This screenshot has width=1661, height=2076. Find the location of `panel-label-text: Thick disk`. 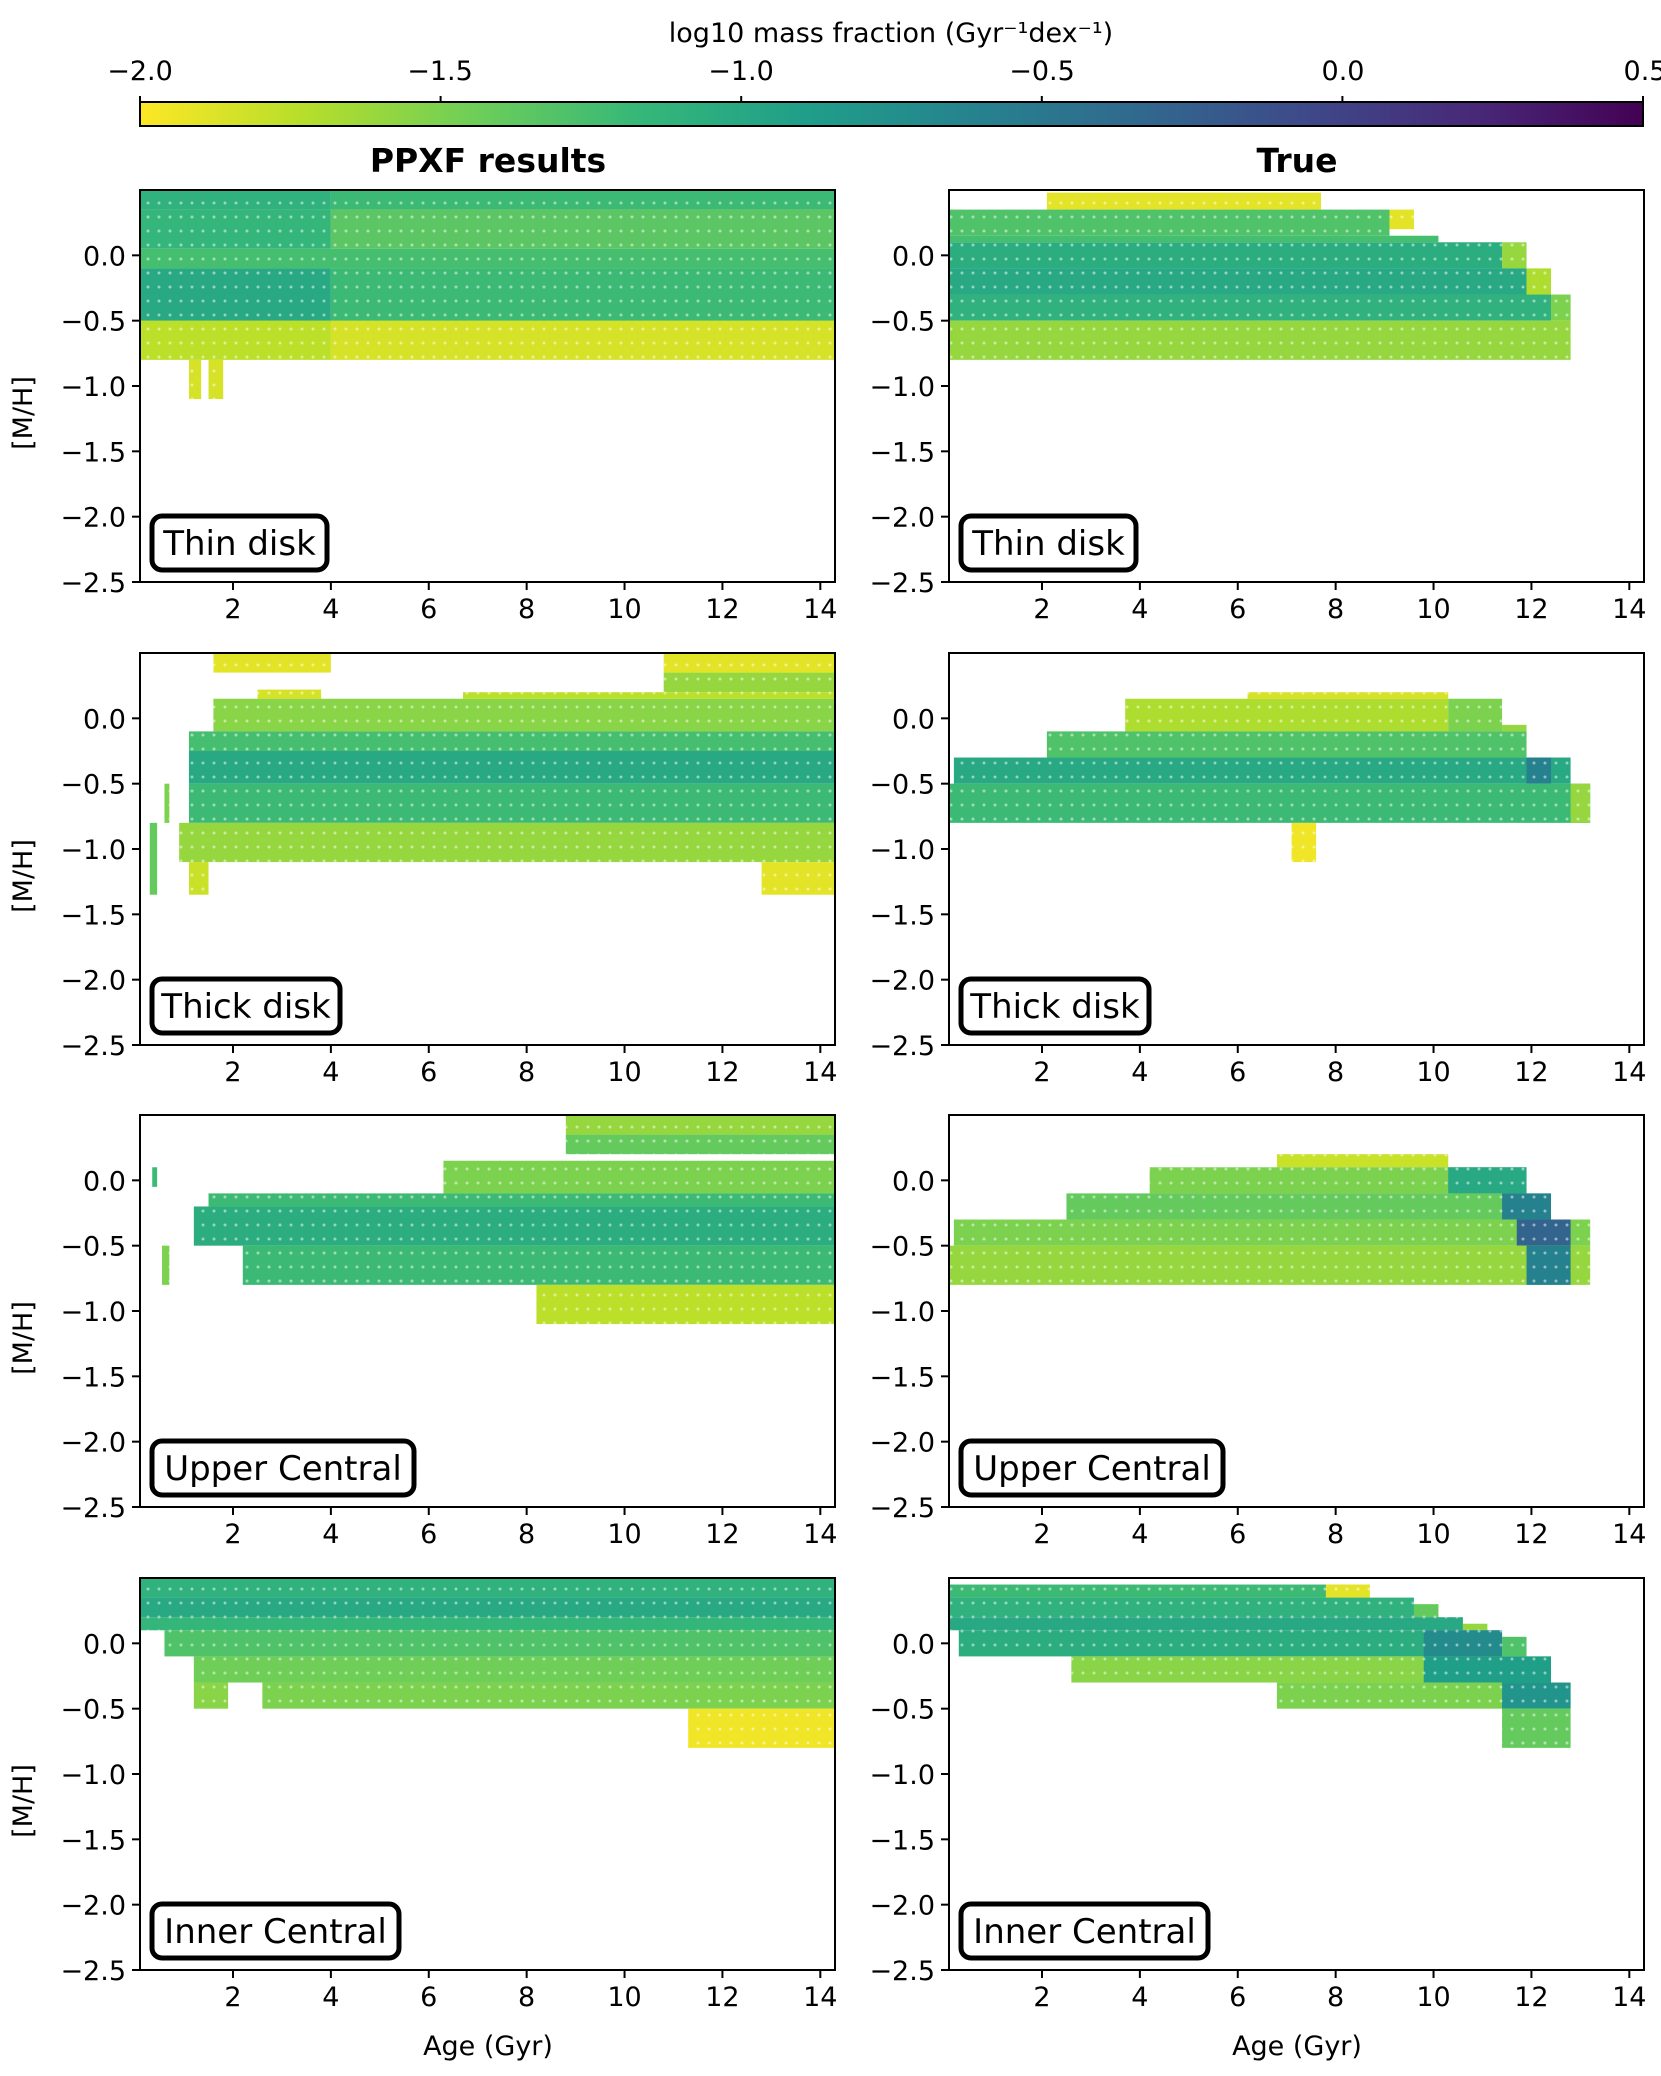

panel-label-text: Thick disk is located at coordinates (1054, 1007).